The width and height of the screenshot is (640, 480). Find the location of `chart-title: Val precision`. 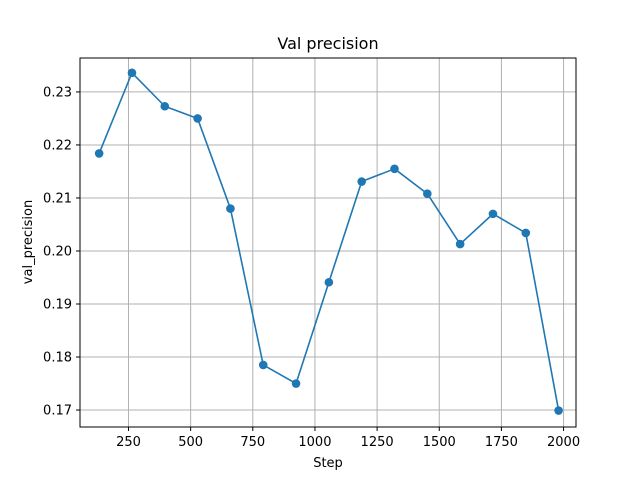

chart-title: Val precision is located at coordinates (327, 43).